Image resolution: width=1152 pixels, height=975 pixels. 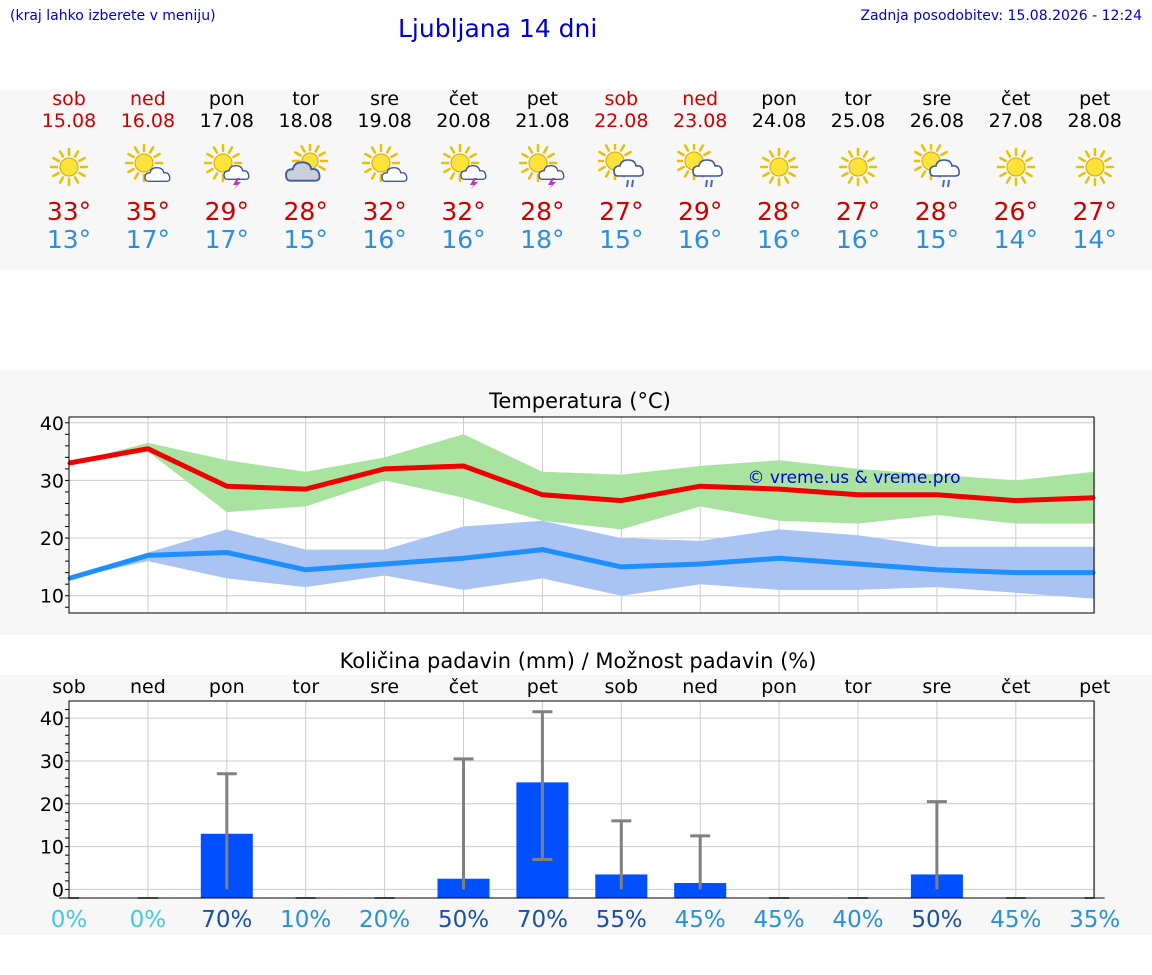 What do you see at coordinates (69, 239) in the screenshot?
I see `min-temperature: 13°` at bounding box center [69, 239].